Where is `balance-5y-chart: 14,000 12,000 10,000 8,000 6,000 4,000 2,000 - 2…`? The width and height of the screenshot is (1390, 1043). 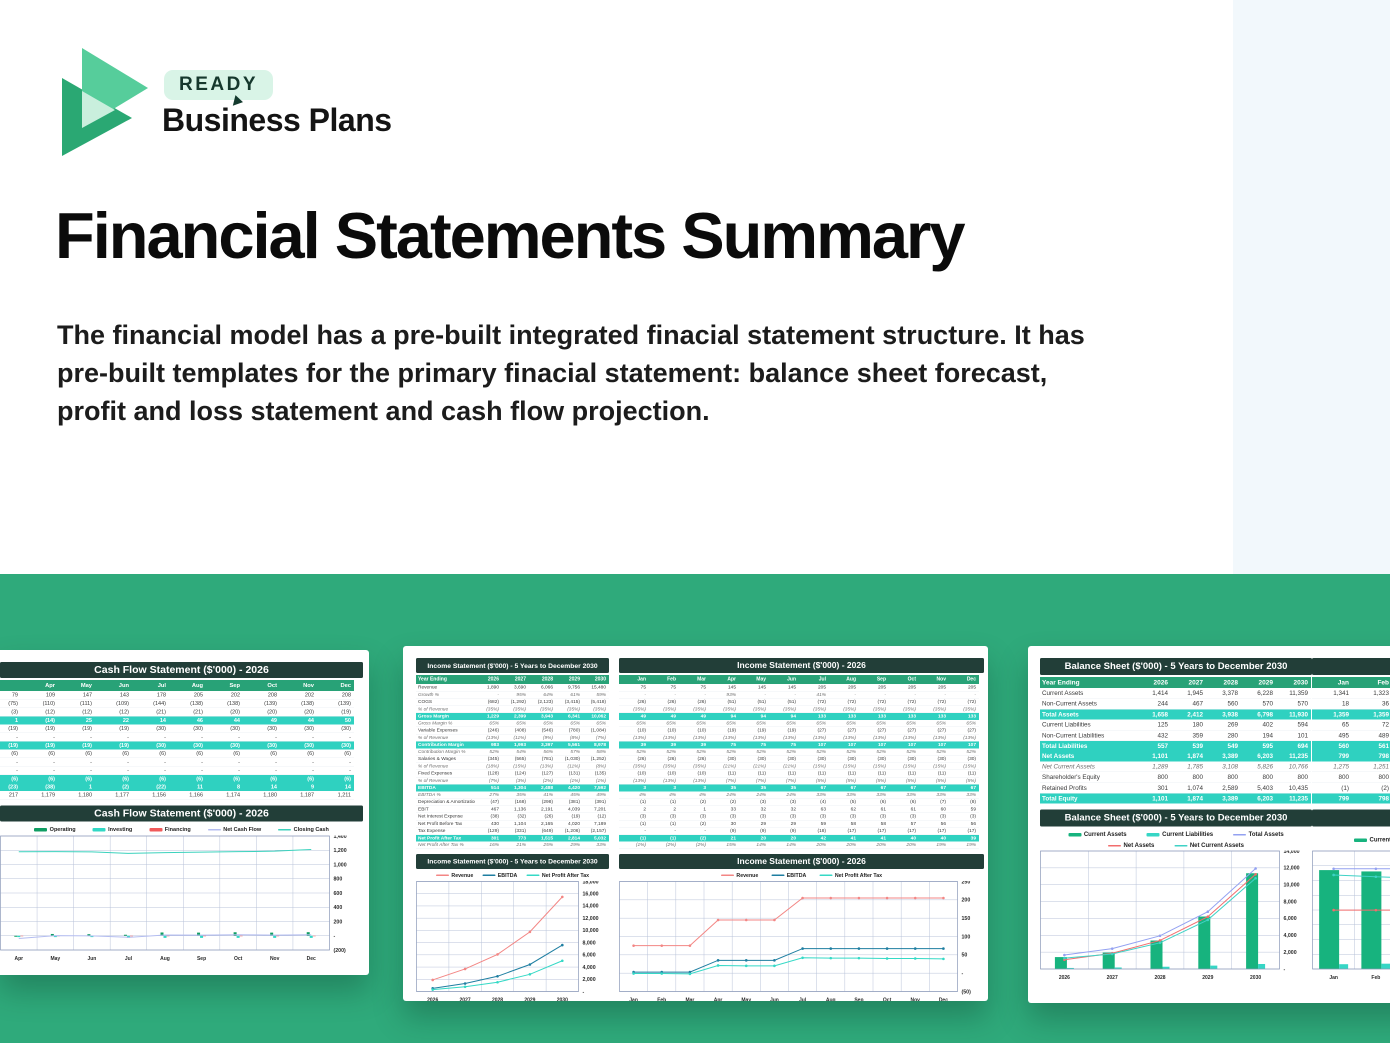 balance-5y-chart: 14,000 12,000 10,000 8,000 6,000 4,000 2,000 - 2… is located at coordinates (1170, 915).